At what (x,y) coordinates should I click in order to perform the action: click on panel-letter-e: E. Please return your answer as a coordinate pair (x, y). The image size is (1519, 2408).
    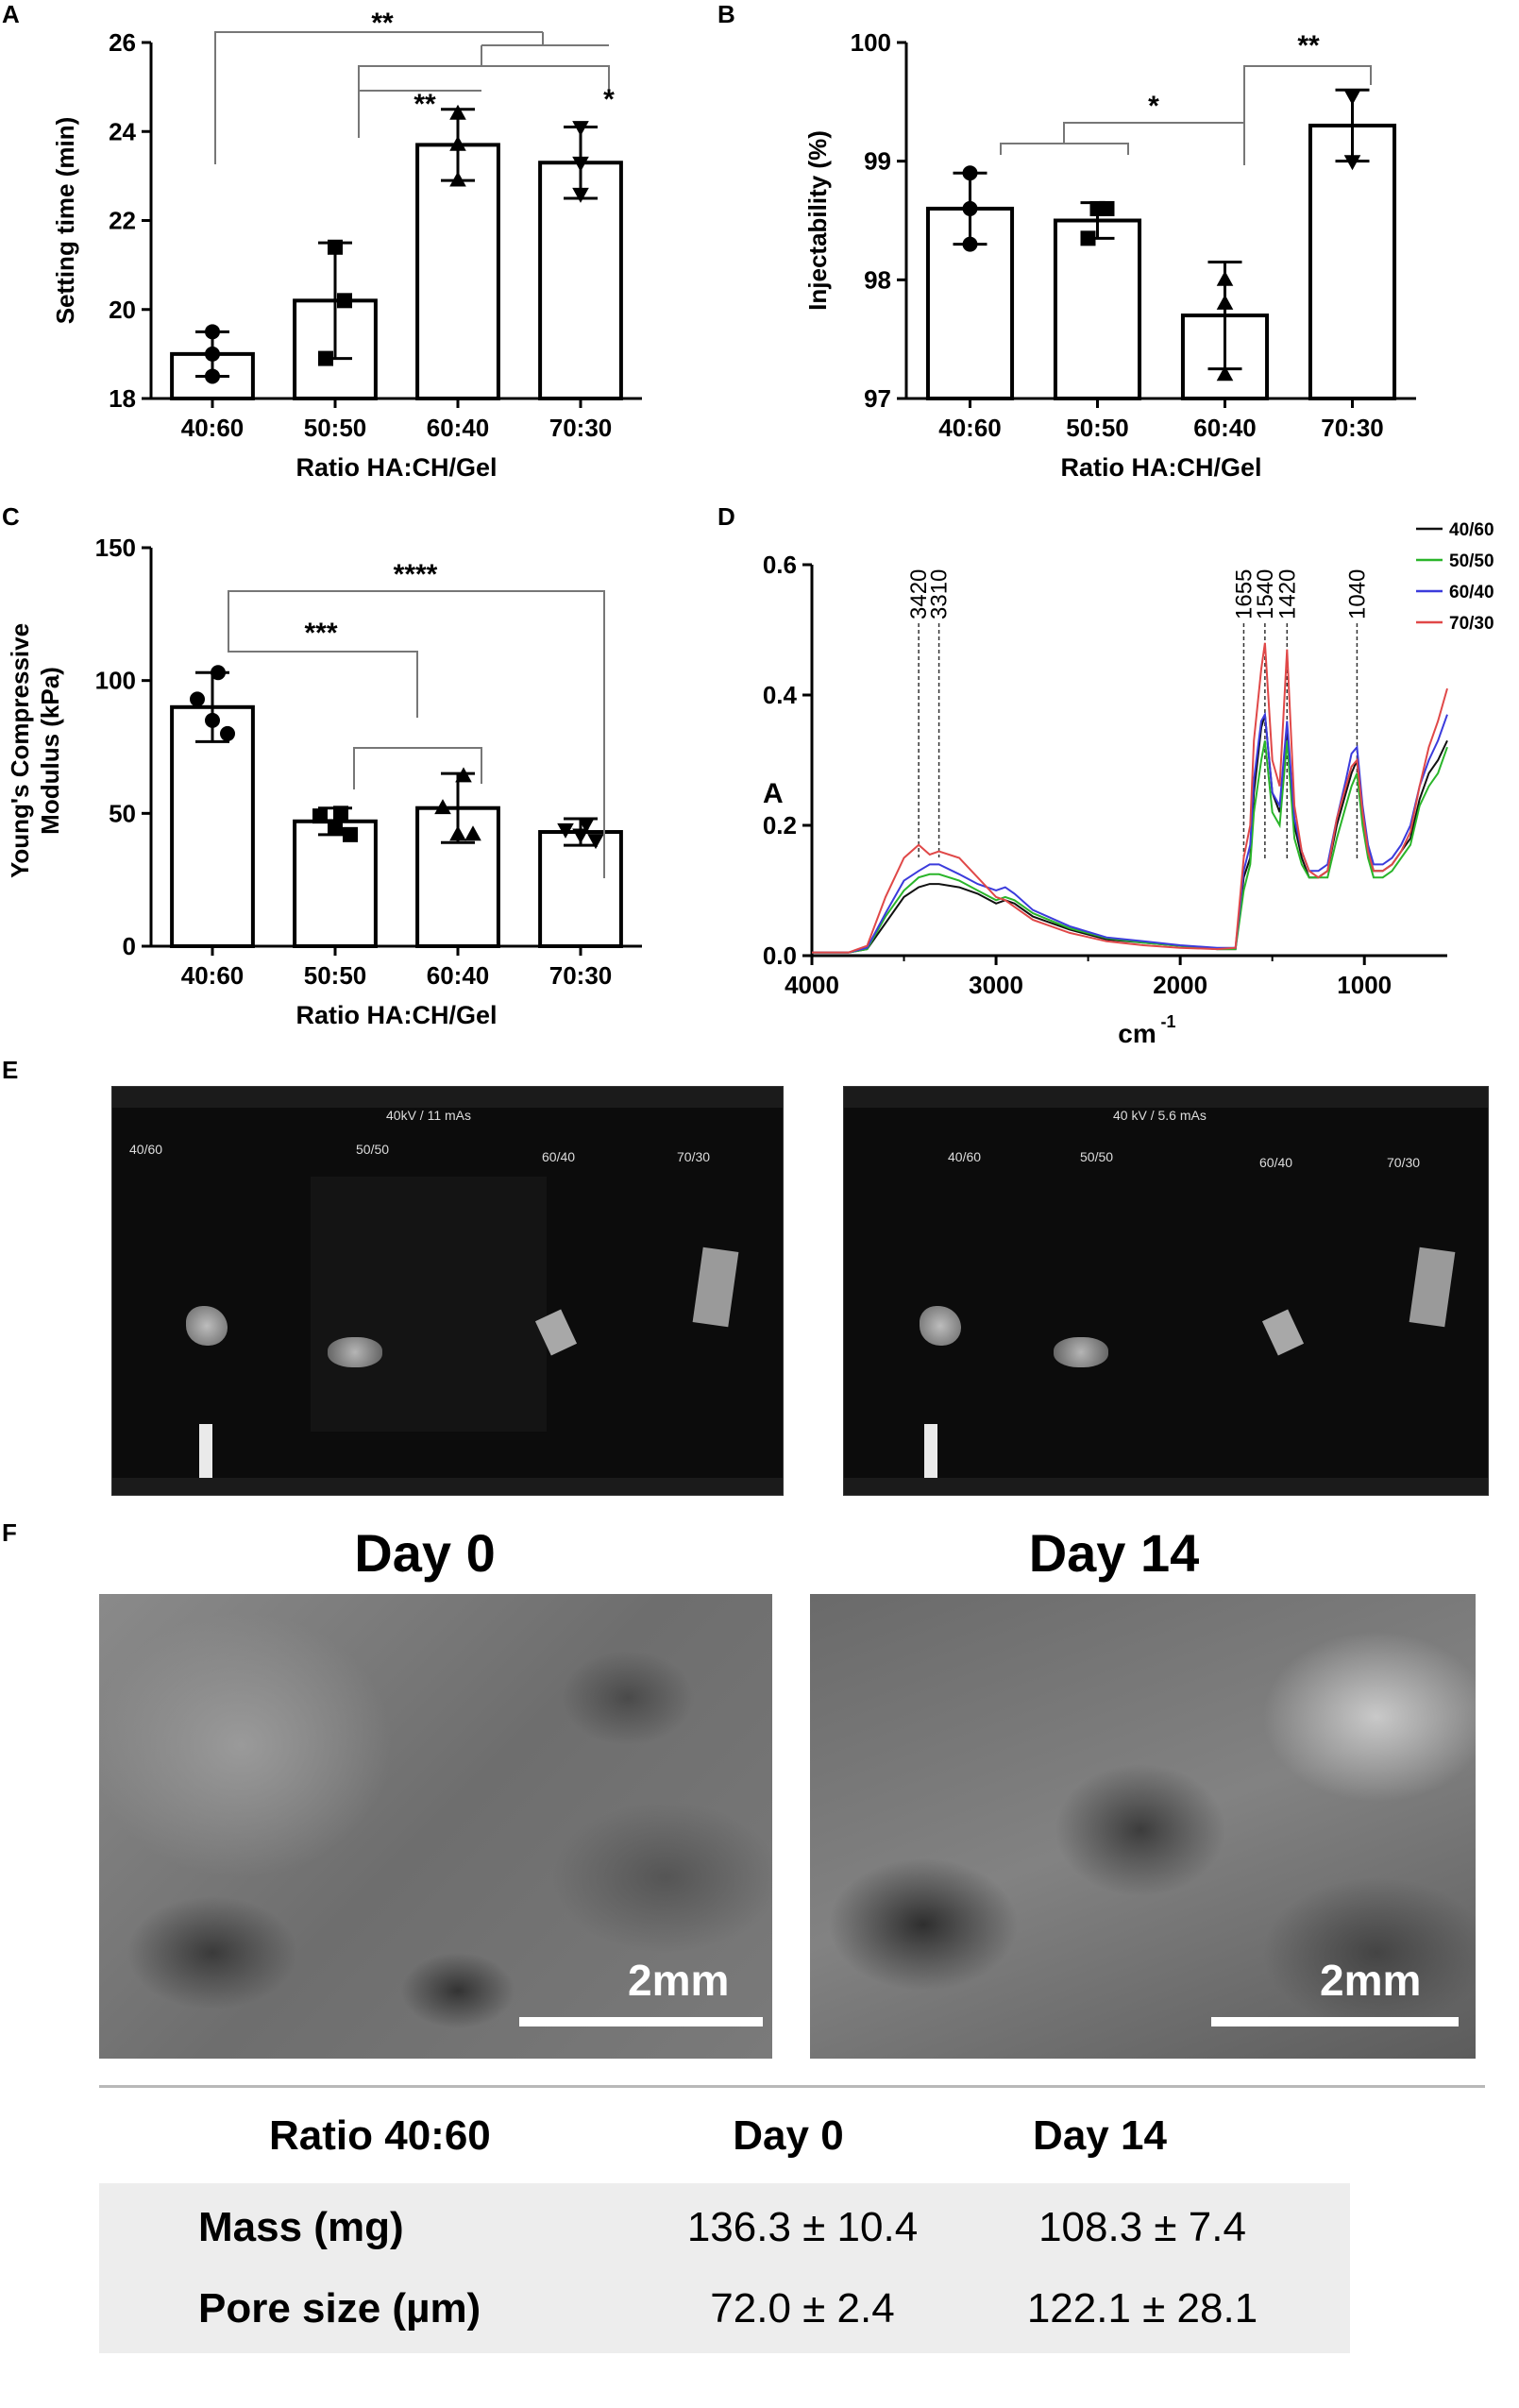
    Looking at the image, I should click on (10, 1070).